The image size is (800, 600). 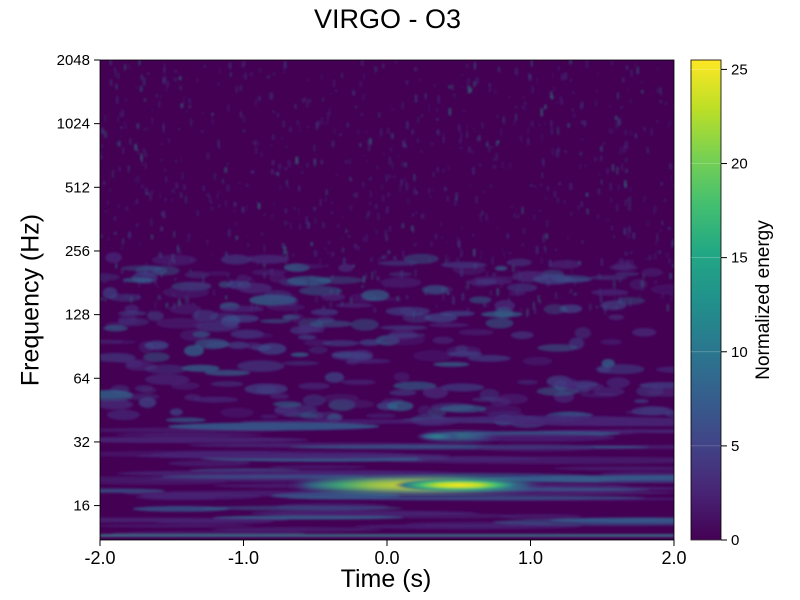 I want to click on y-tick-label: 32, so click(x=81, y=442).